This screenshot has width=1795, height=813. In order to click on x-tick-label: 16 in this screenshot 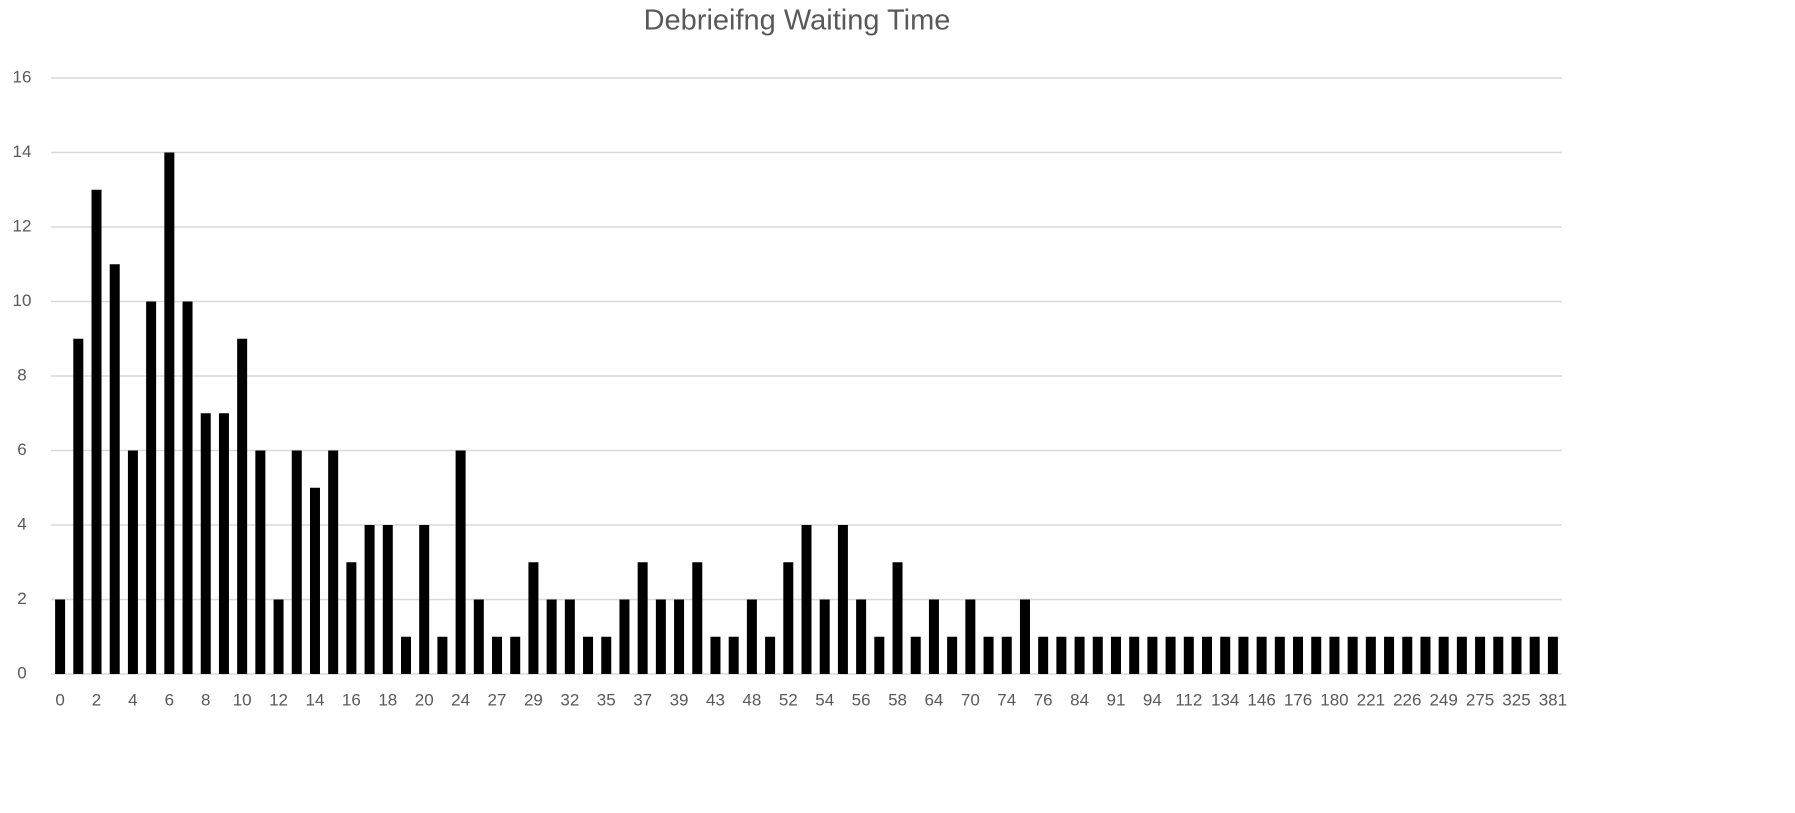, I will do `click(351, 699)`.